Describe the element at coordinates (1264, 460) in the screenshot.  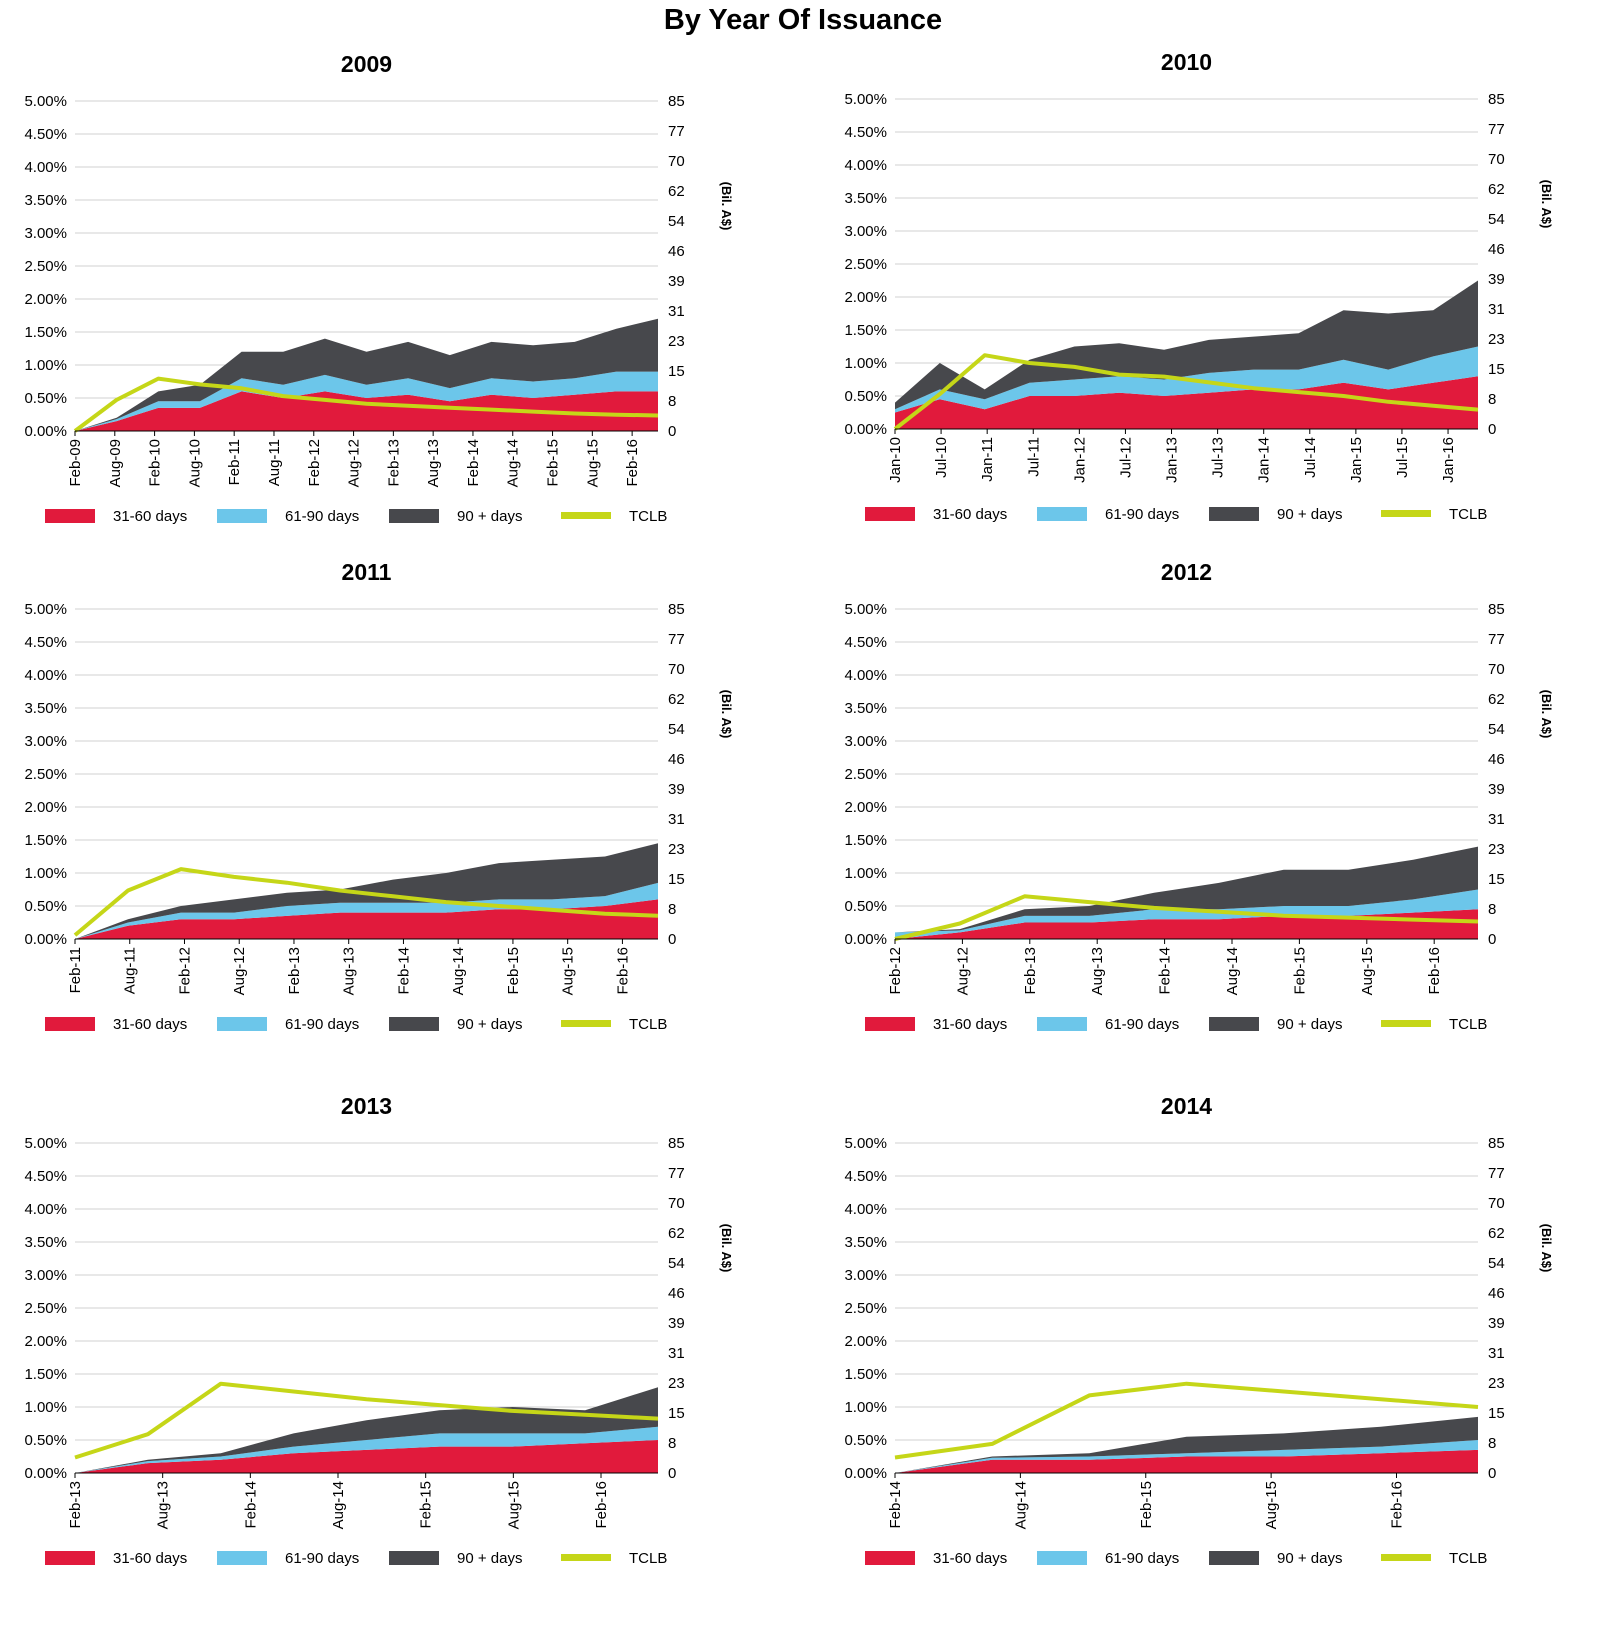
I see `x-axis-tick-label: Jan-14` at that location.